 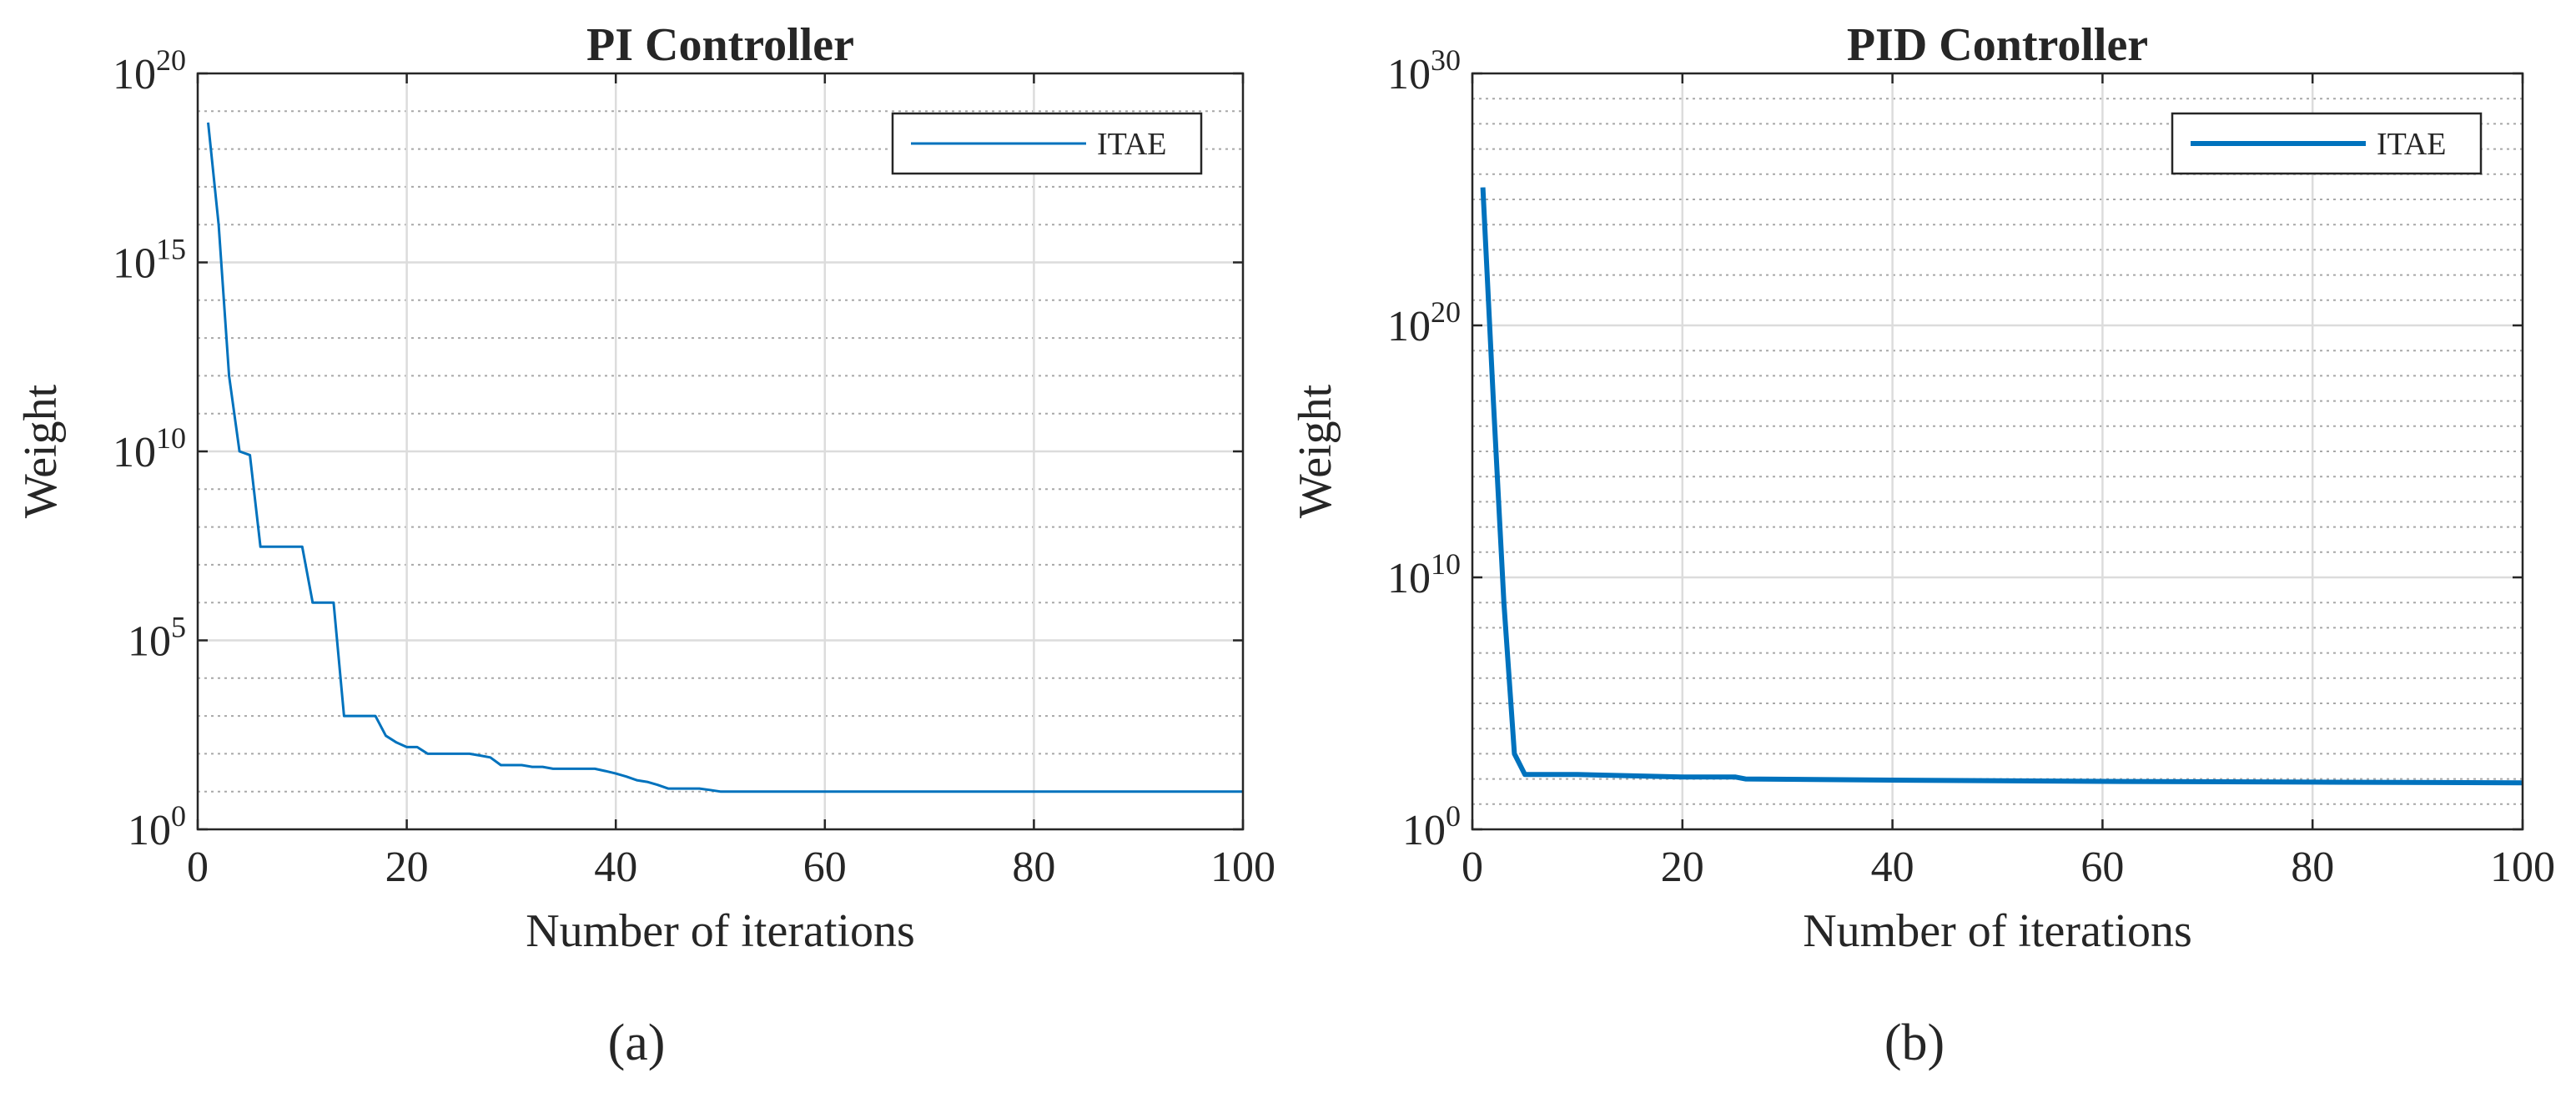 What do you see at coordinates (720, 45) in the screenshot?
I see `chart-title: PI Controller` at bounding box center [720, 45].